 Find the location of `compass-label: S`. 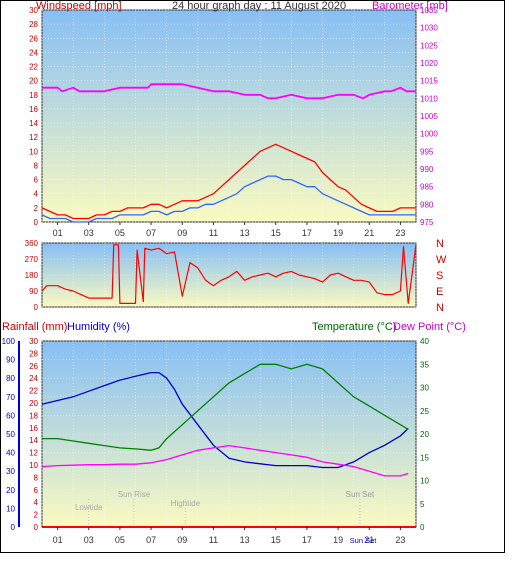

compass-label: S is located at coordinates (439, 276).